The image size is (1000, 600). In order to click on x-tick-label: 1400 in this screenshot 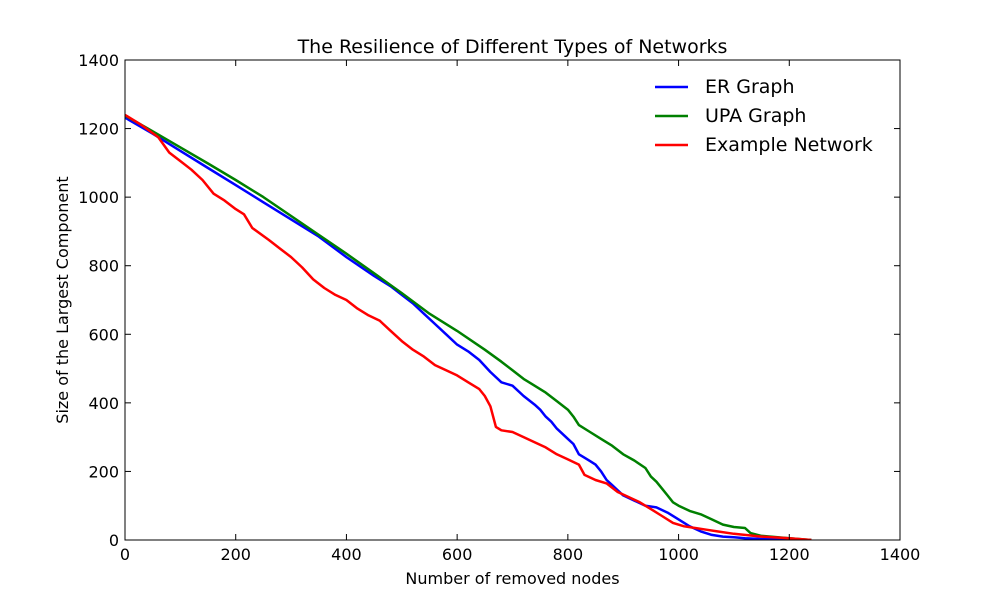, I will do `click(900, 554)`.